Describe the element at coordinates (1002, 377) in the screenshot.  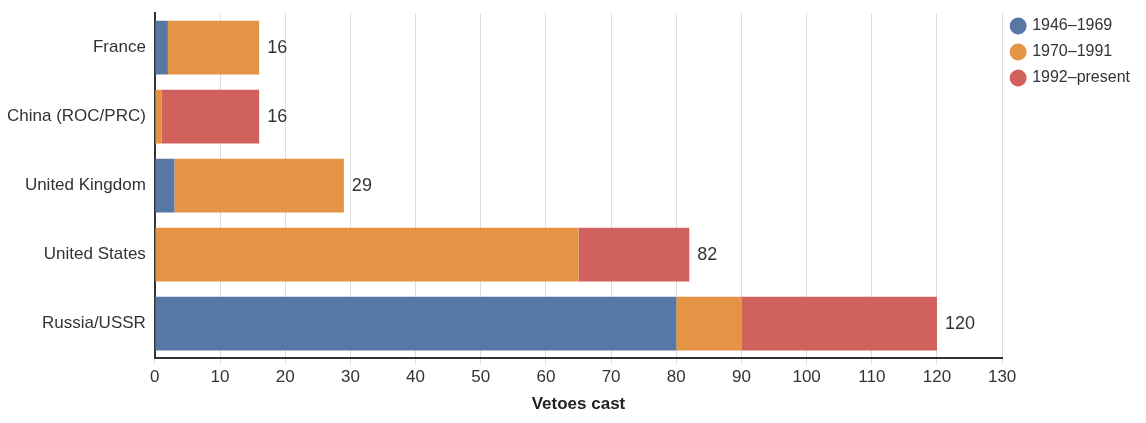
I see `x-tick-label: 130` at that location.